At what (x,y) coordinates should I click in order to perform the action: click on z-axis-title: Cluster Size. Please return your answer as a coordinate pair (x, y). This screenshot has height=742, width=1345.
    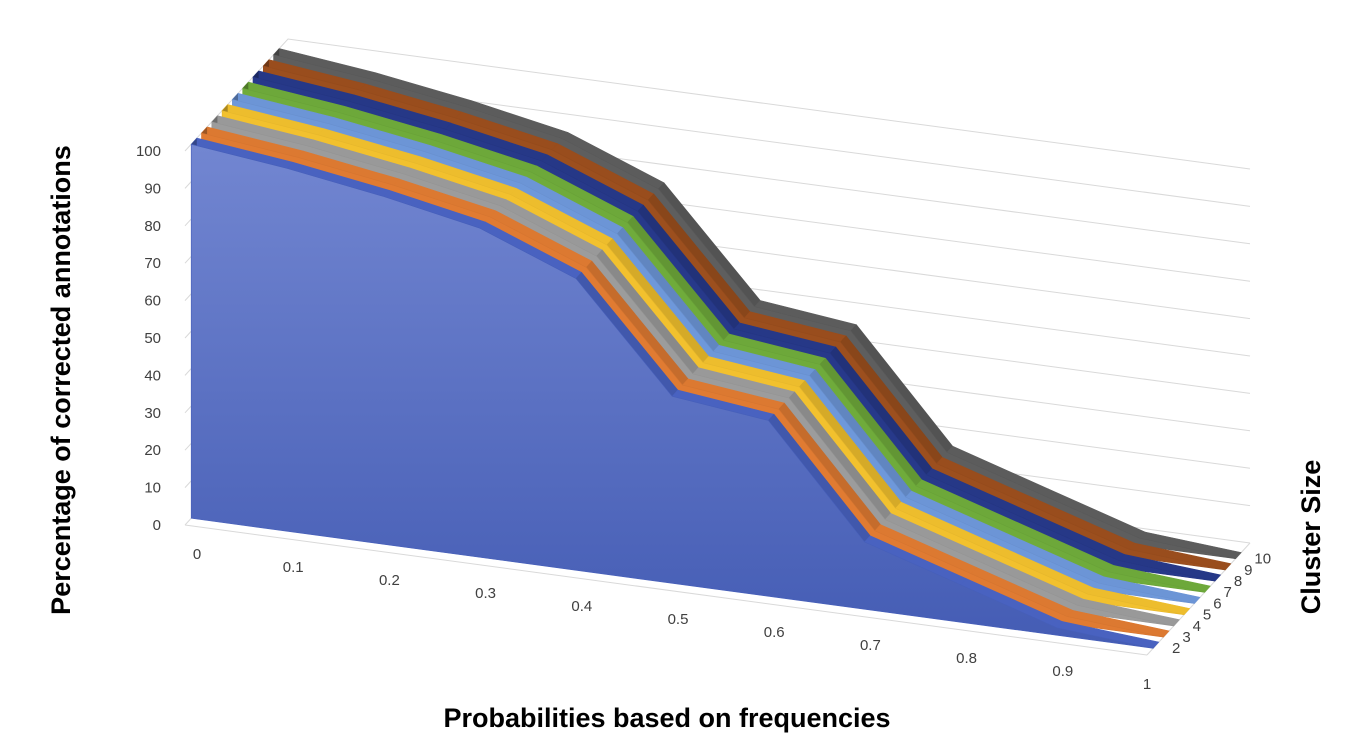
    Looking at the image, I should click on (1311, 537).